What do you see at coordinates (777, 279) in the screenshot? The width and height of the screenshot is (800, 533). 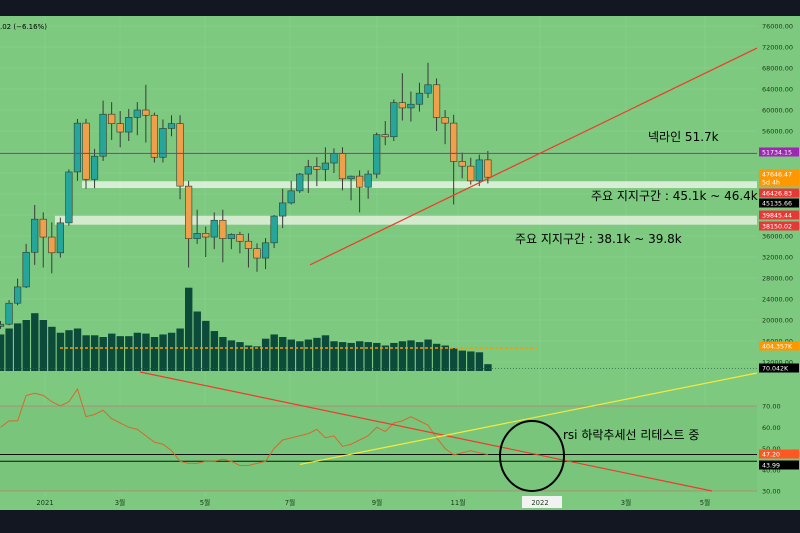 I see `price-tick-label: 28000.00` at bounding box center [777, 279].